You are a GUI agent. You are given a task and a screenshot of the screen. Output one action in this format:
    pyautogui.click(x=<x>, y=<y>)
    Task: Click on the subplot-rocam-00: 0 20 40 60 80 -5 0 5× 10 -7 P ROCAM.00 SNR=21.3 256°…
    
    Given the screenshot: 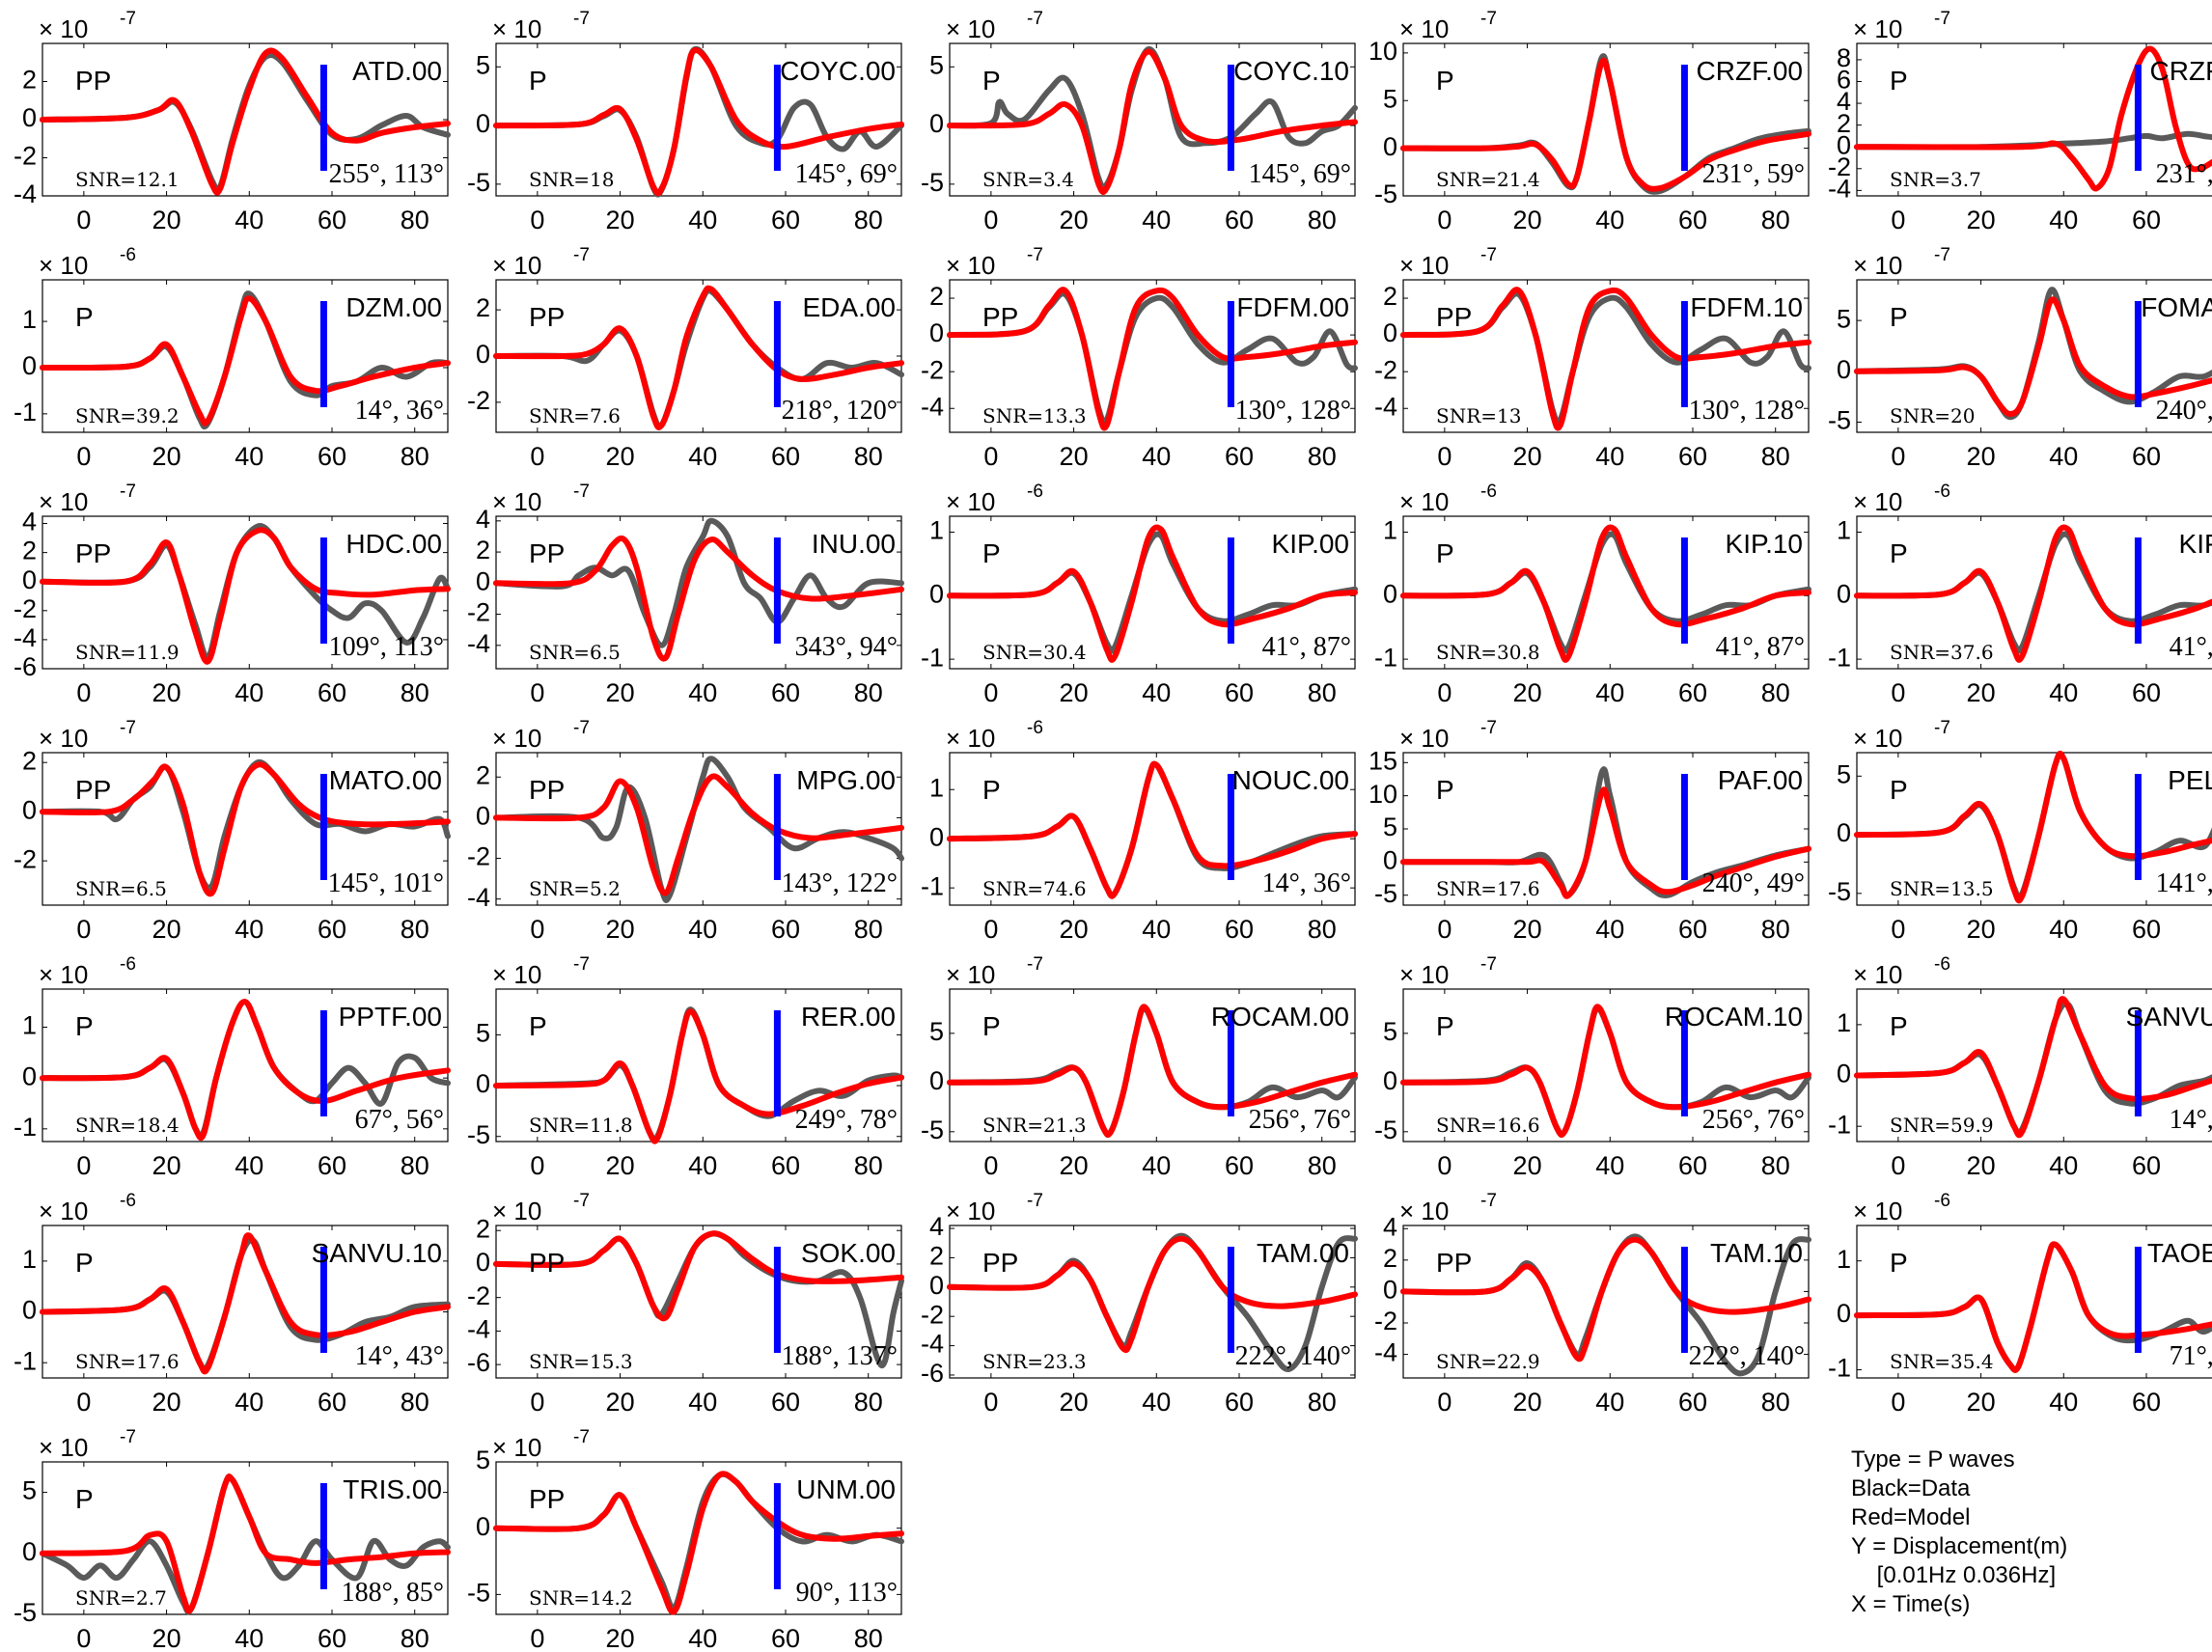 What is the action you would take?
    pyautogui.click(x=1139, y=1067)
    